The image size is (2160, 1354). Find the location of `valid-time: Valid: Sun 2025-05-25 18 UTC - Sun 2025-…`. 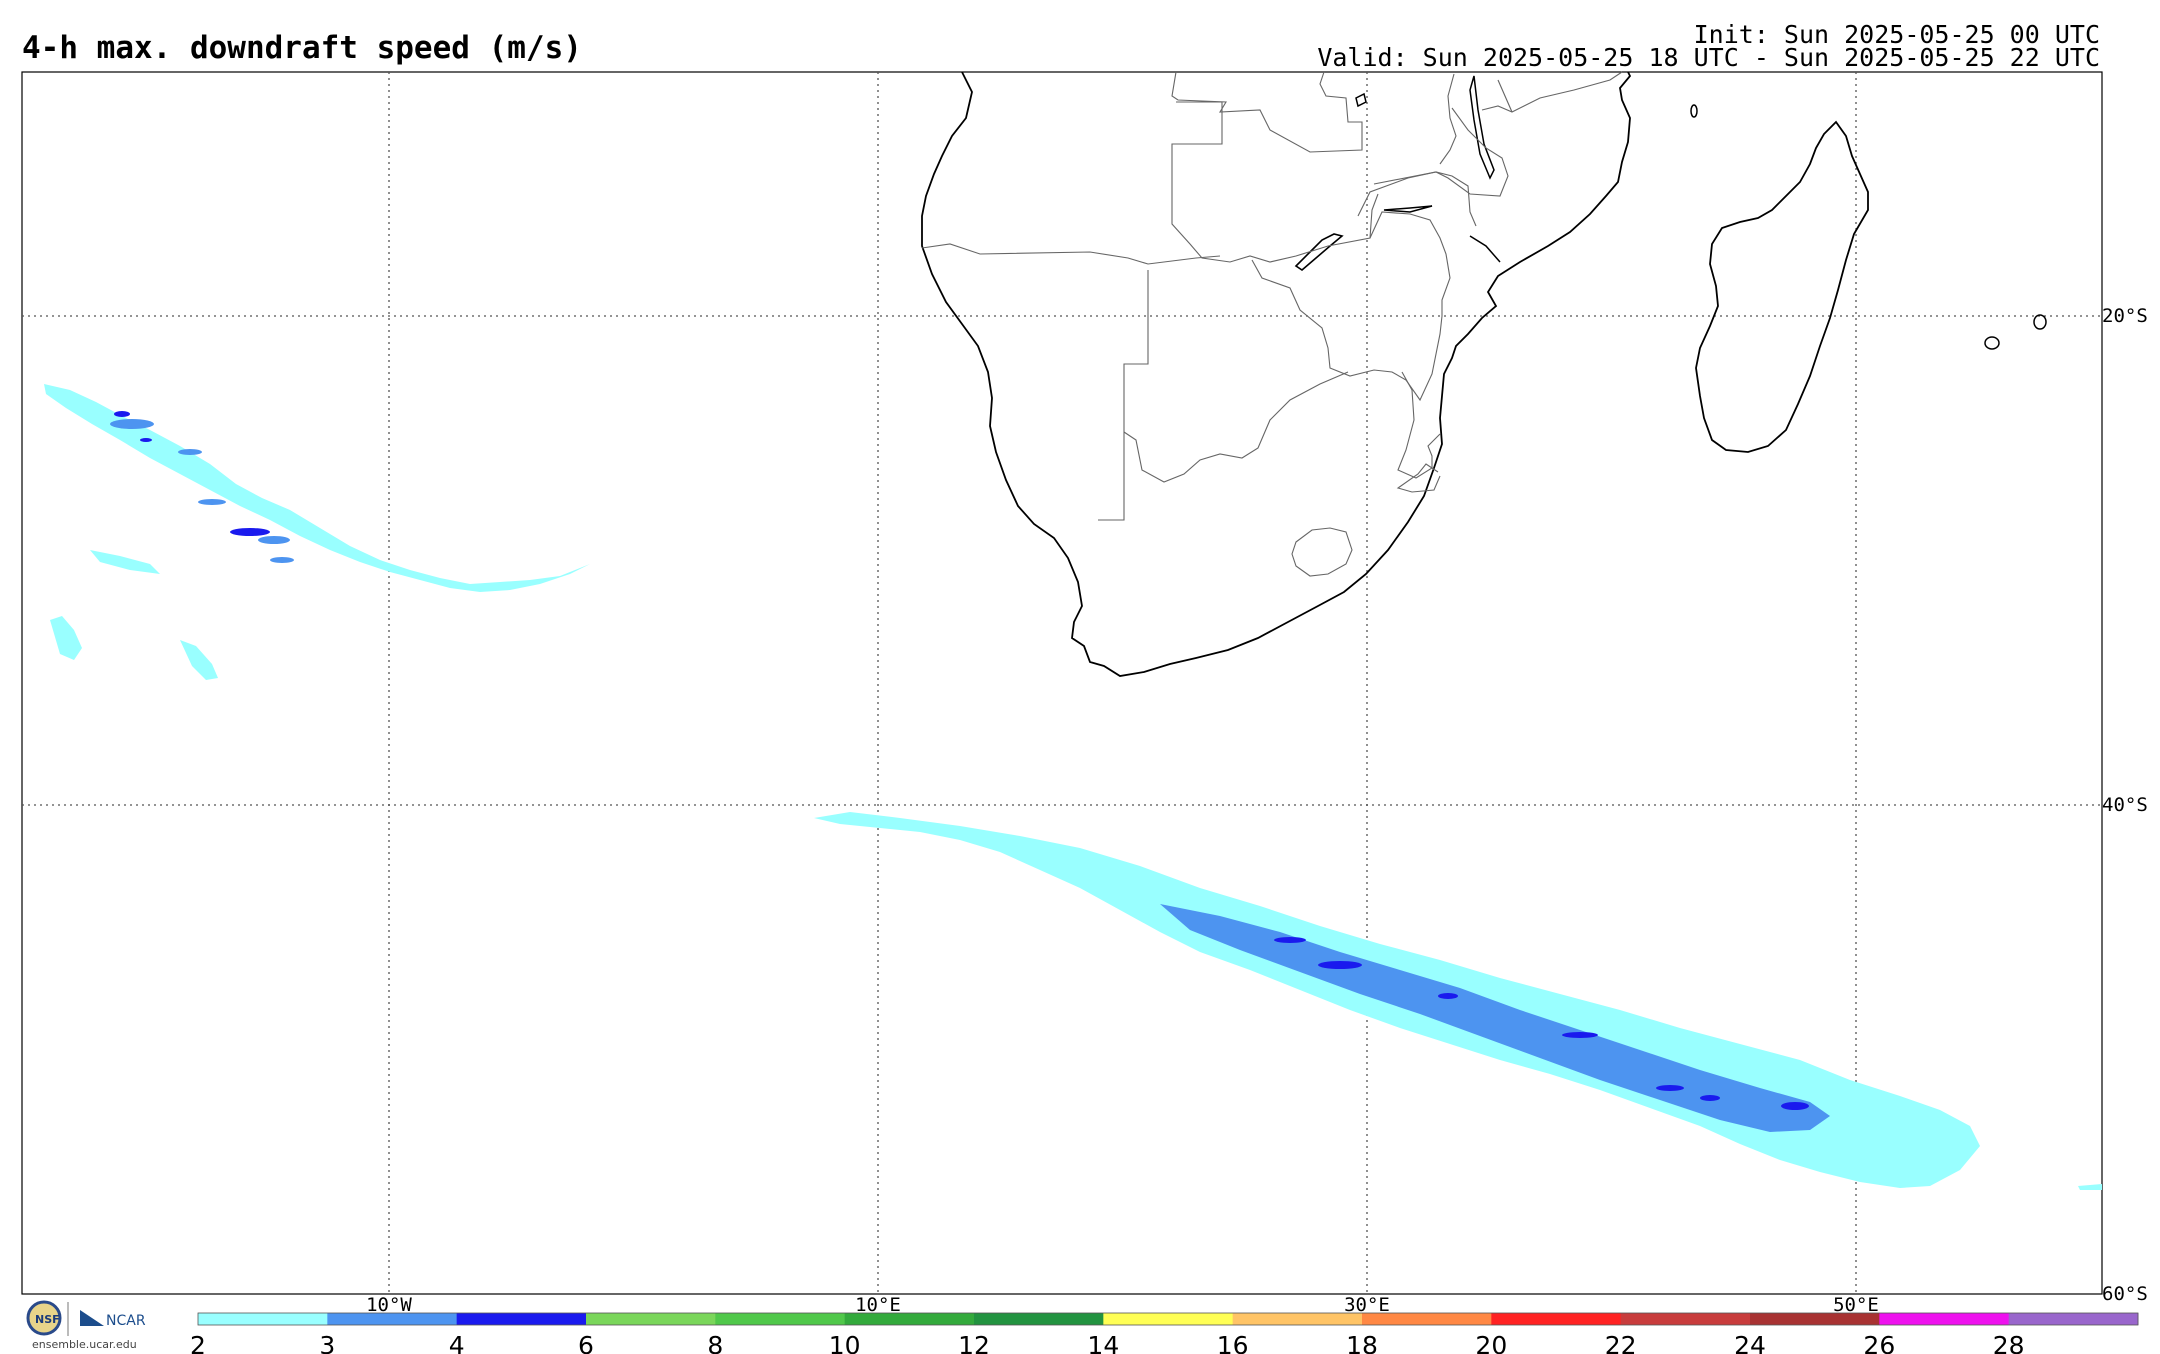

valid-time: Valid: Sun 2025-05-25 18 UTC - Sun 2025-… is located at coordinates (1708, 57).